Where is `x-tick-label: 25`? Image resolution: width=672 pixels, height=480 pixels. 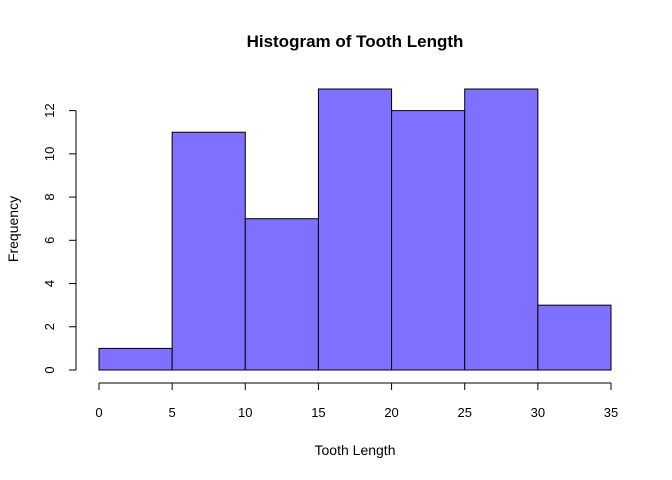
x-tick-label: 25 is located at coordinates (464, 412).